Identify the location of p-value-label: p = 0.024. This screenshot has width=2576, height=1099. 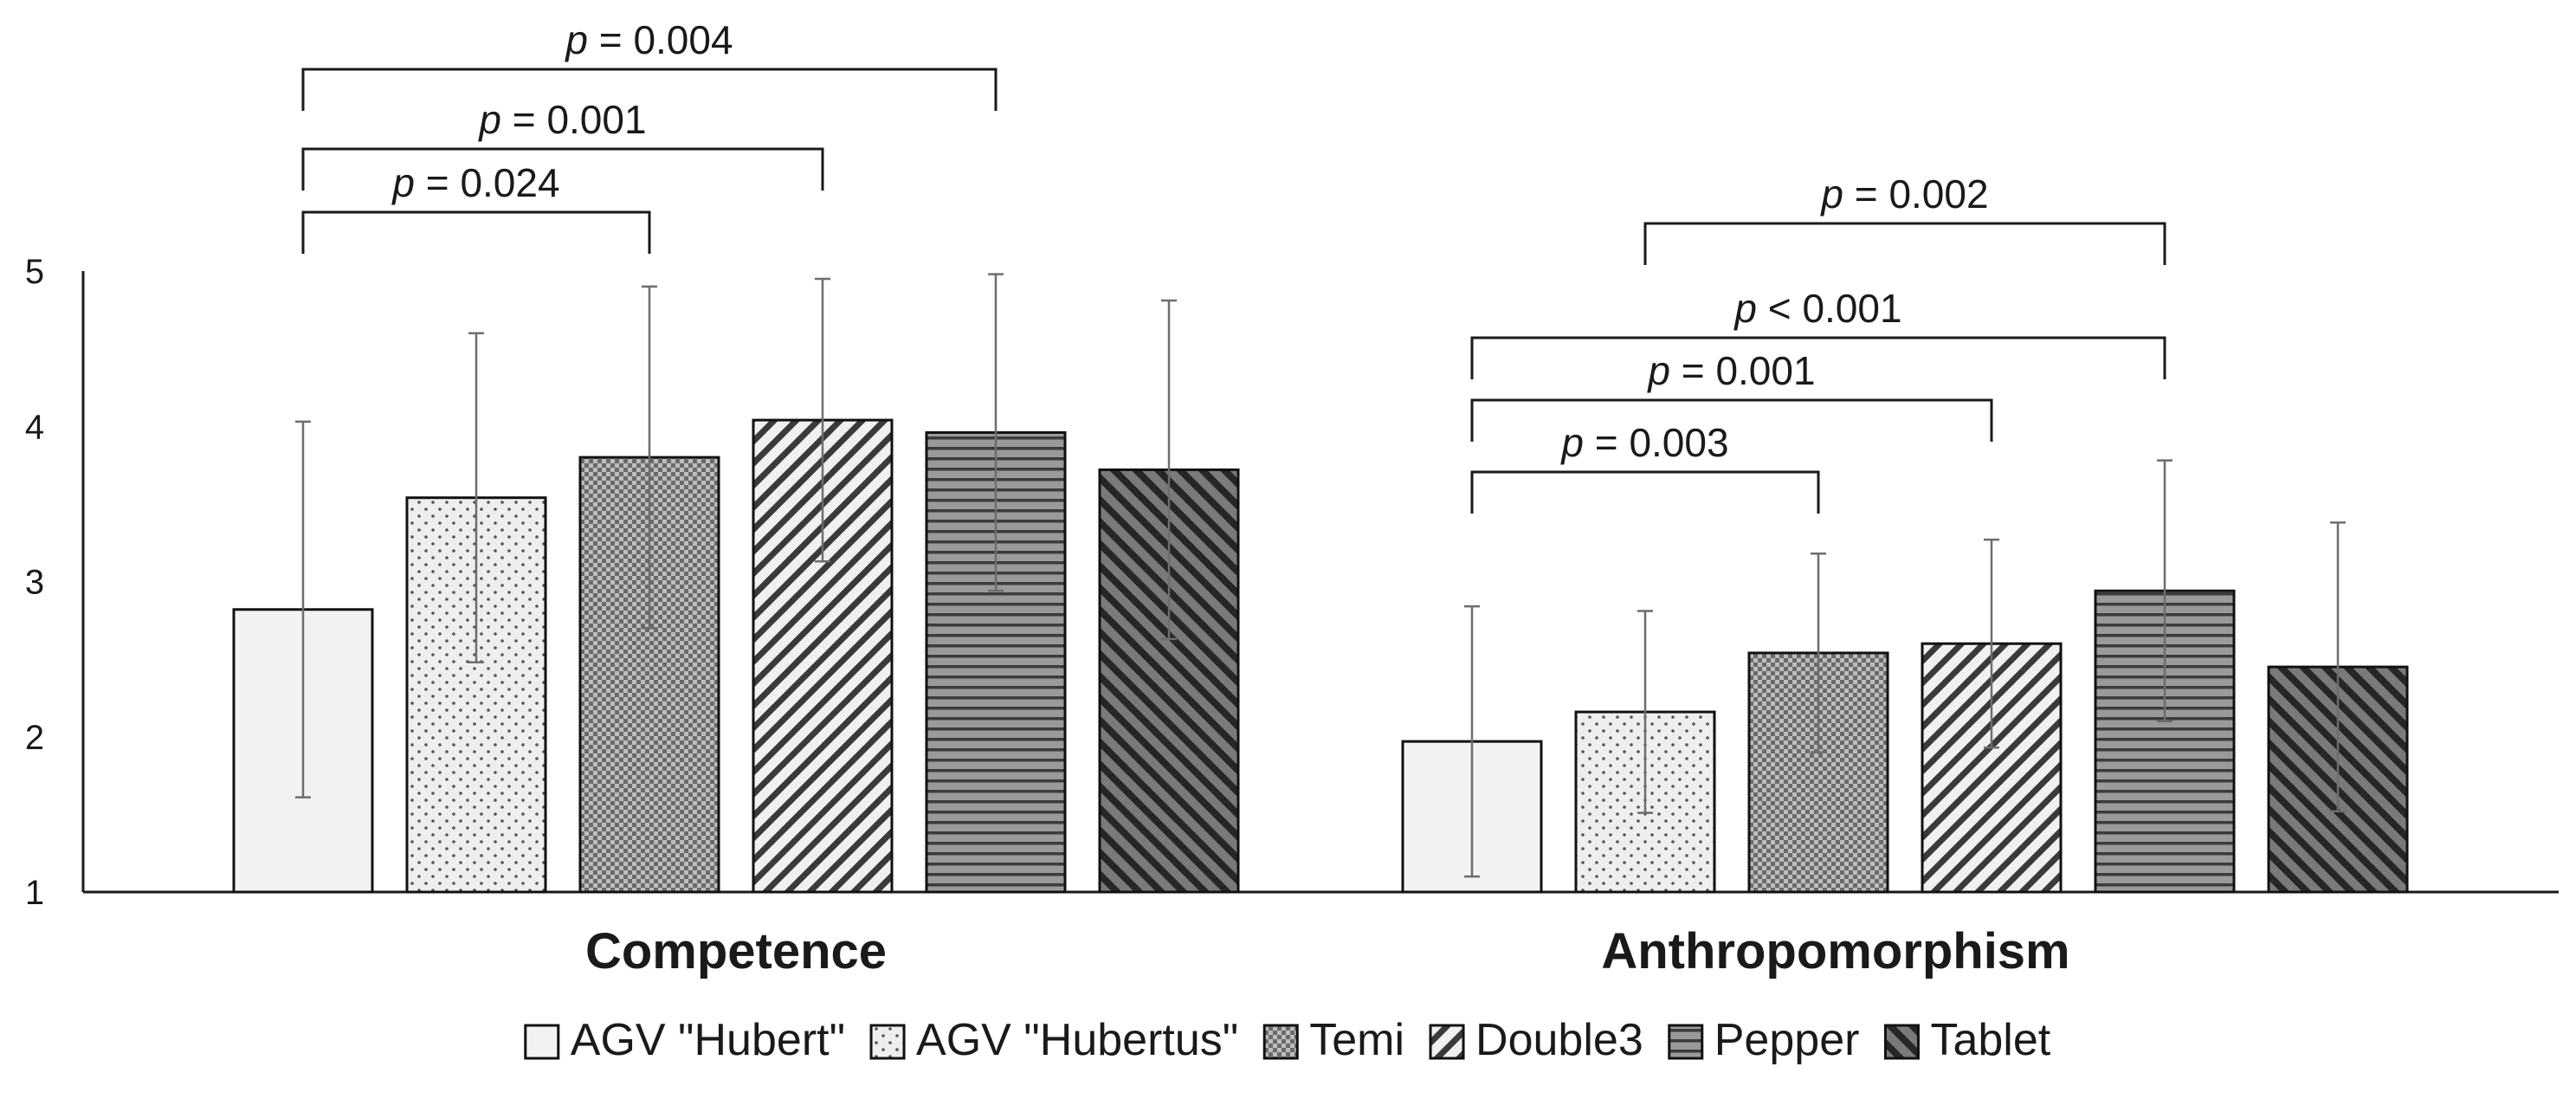
(475, 183).